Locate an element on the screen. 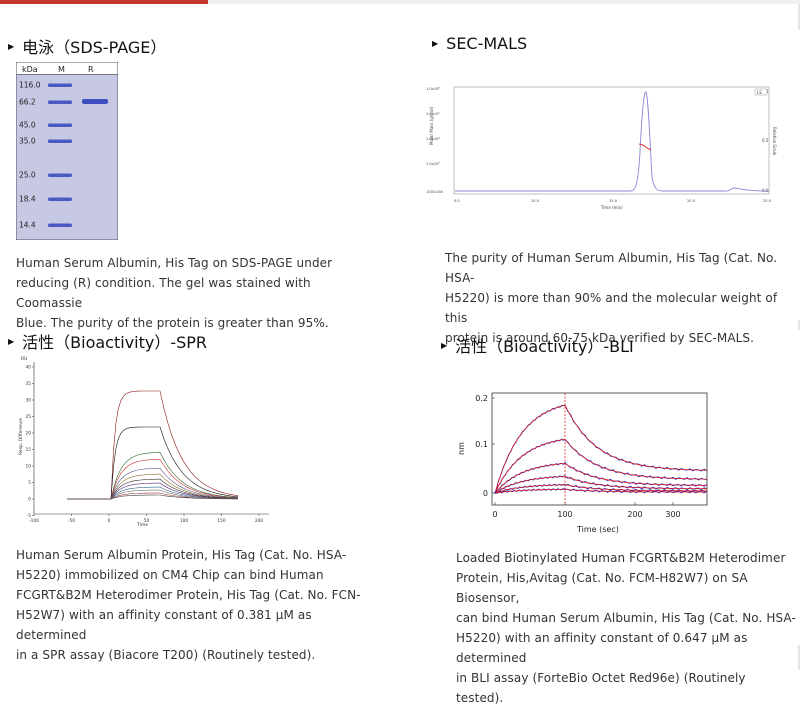  spr-ytick-label: 35 is located at coordinates (29, 384).